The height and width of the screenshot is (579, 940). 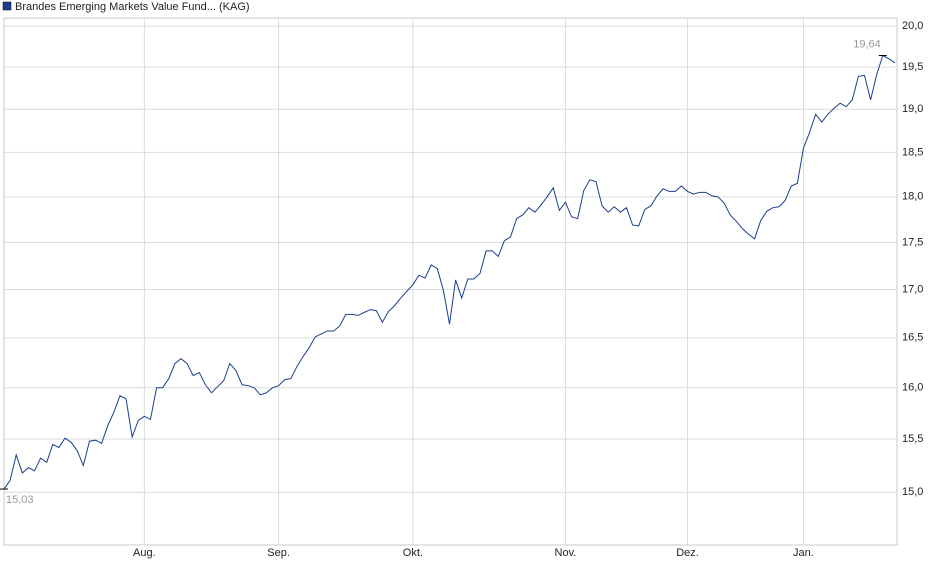 I want to click on y-tick-label: 17,5, so click(x=912, y=242).